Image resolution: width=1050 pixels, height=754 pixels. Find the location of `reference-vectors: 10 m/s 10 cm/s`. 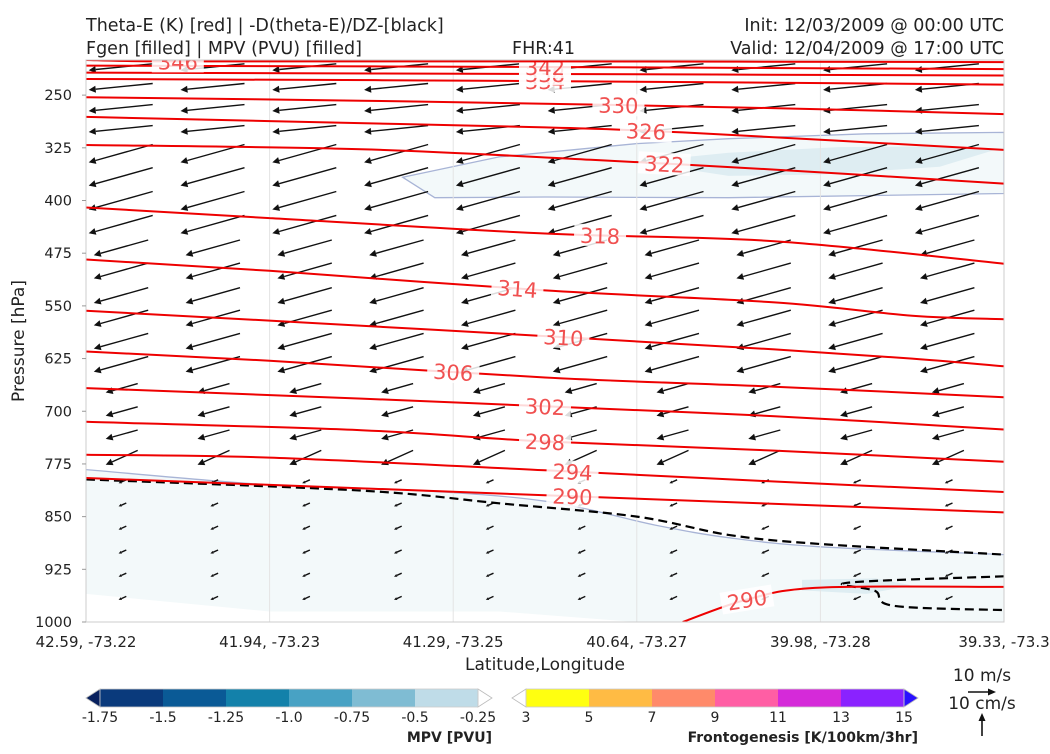

reference-vectors: 10 m/s 10 cm/s is located at coordinates (982, 701).